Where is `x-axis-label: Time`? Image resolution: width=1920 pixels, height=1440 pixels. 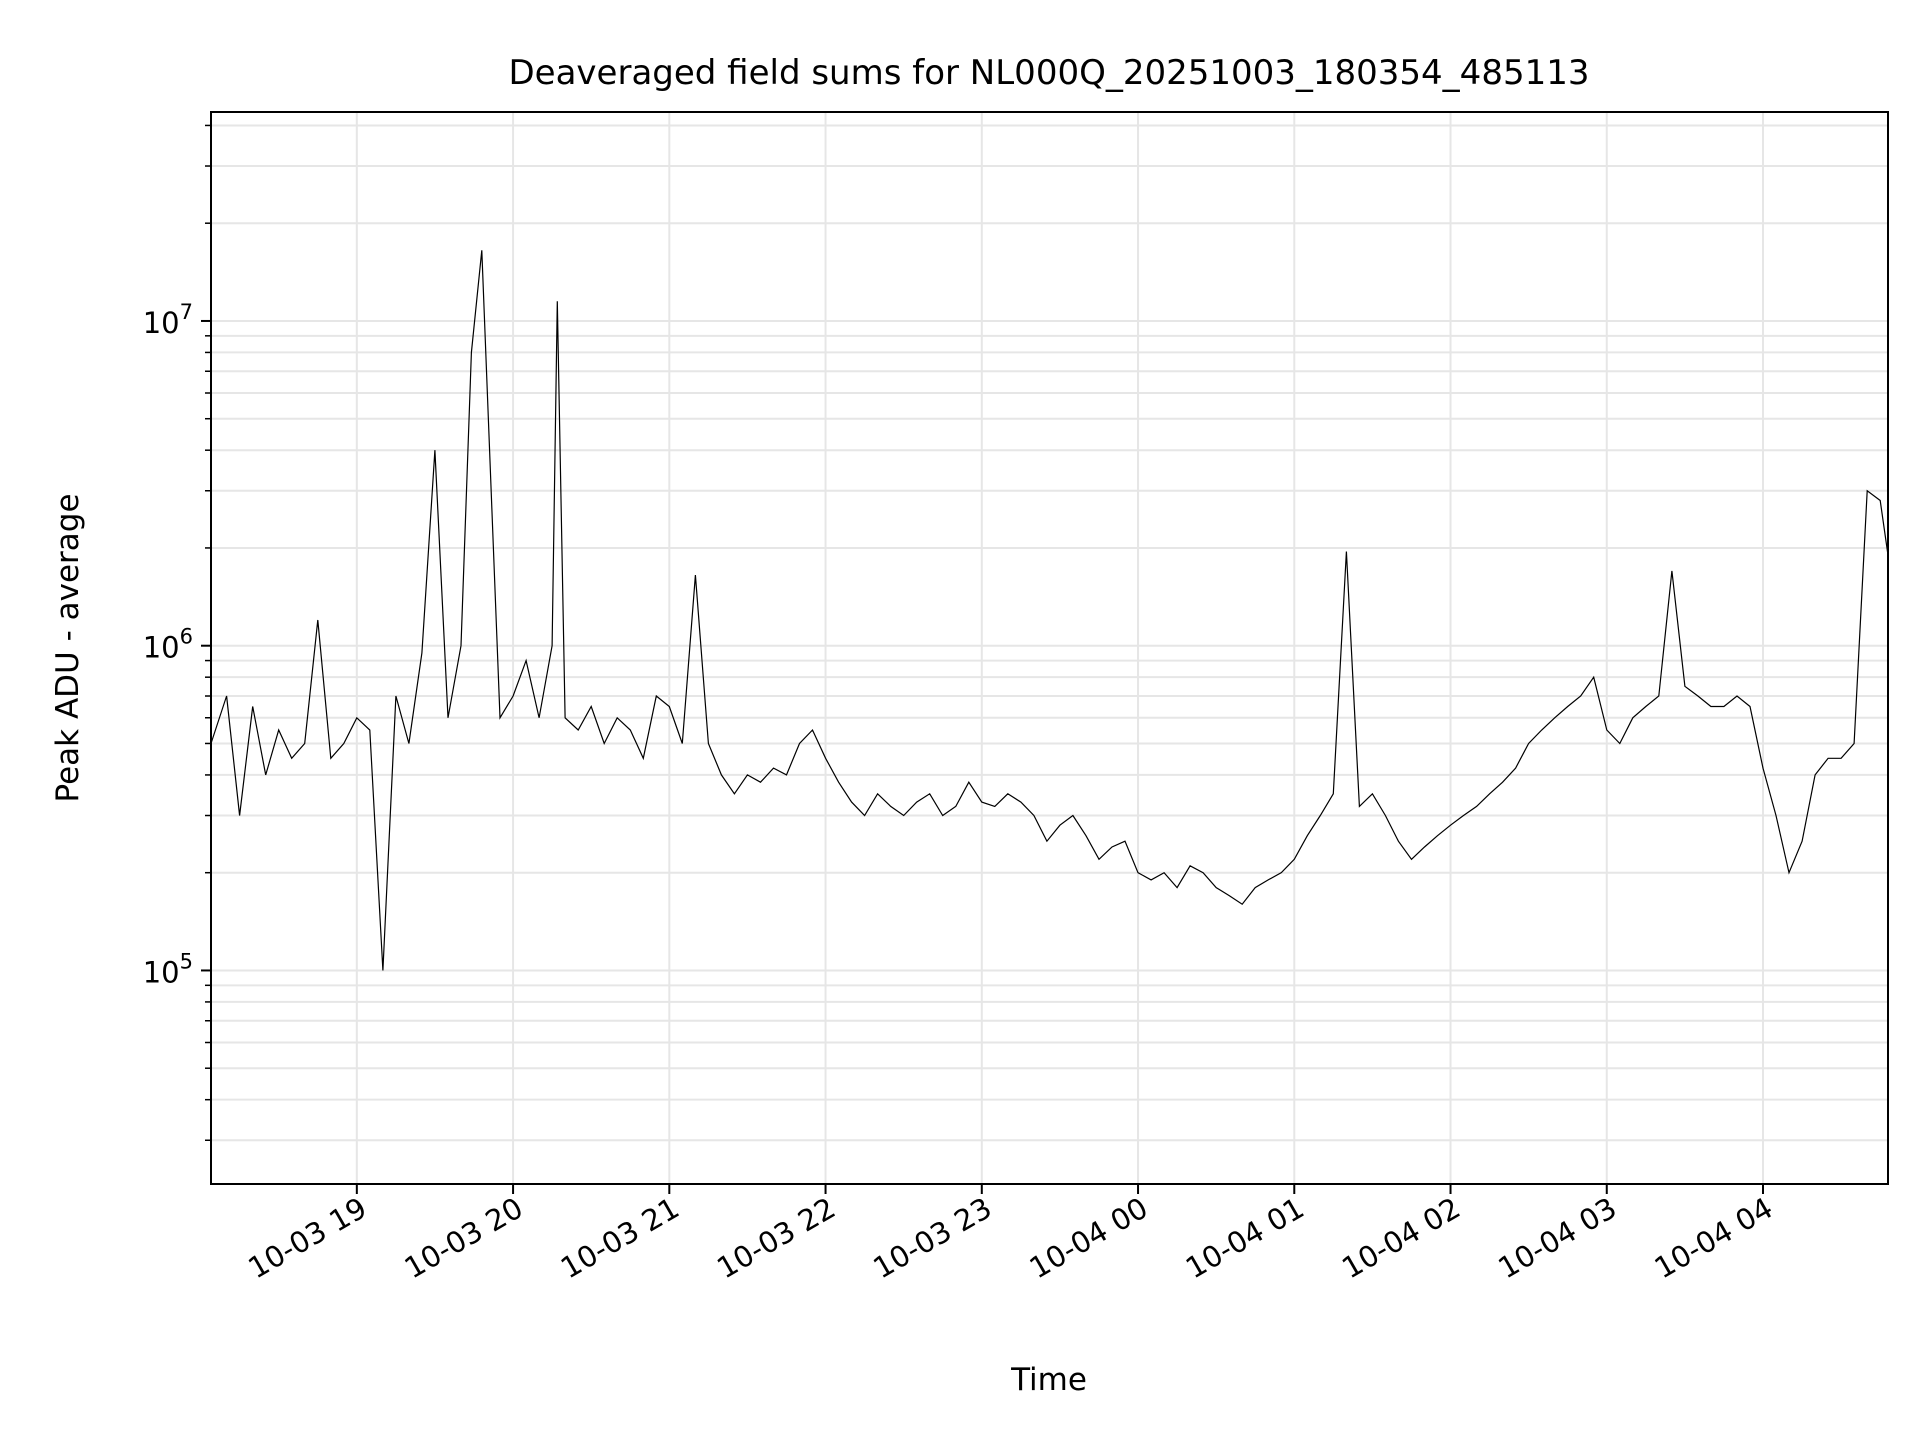
x-axis-label: Time is located at coordinates (1048, 1380).